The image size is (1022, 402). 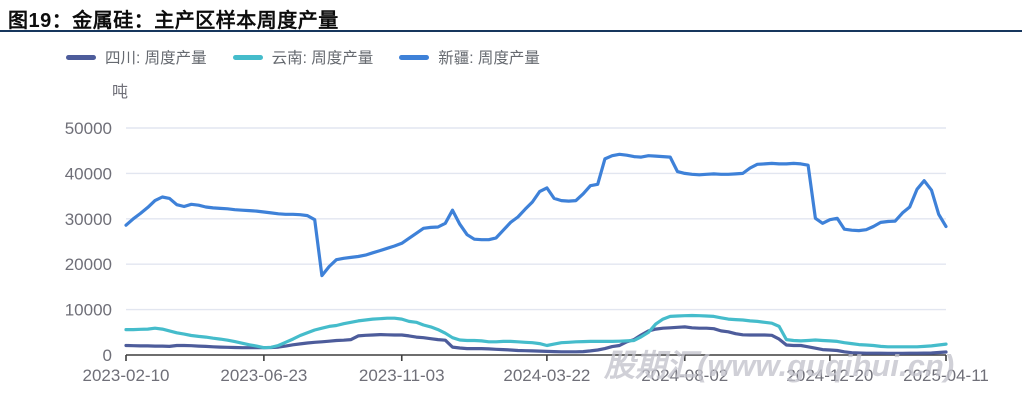 I want to click on x-tick-label-0: 2023-02-10, so click(x=126, y=375).